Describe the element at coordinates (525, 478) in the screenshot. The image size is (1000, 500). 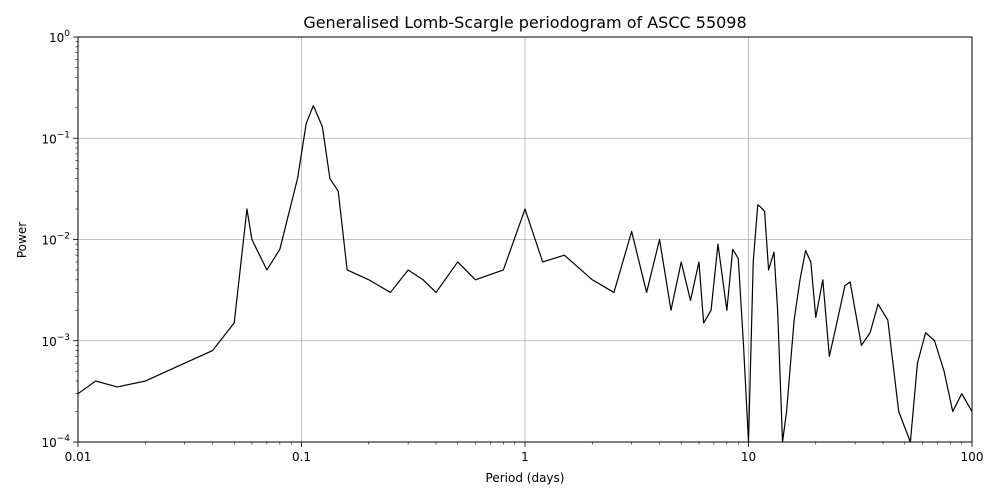
I see `x-axis-label: Period (days)` at that location.